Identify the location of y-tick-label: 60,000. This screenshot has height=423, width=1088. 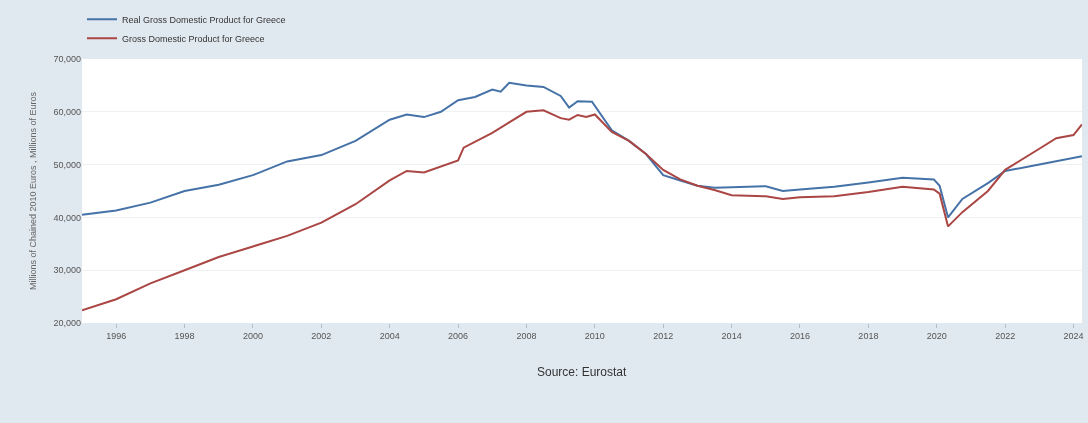
(67, 111).